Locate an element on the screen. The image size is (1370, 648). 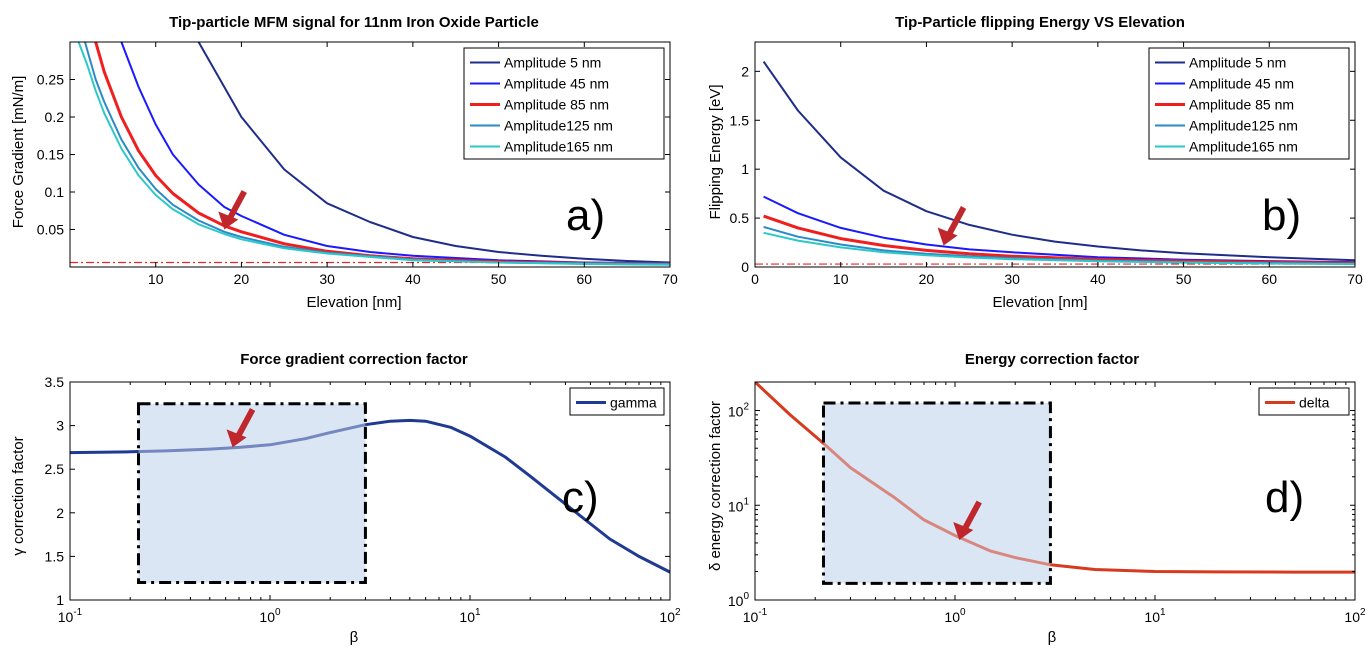
panel-d-ylabel: δ energy correction factor is located at coordinates (715, 486).